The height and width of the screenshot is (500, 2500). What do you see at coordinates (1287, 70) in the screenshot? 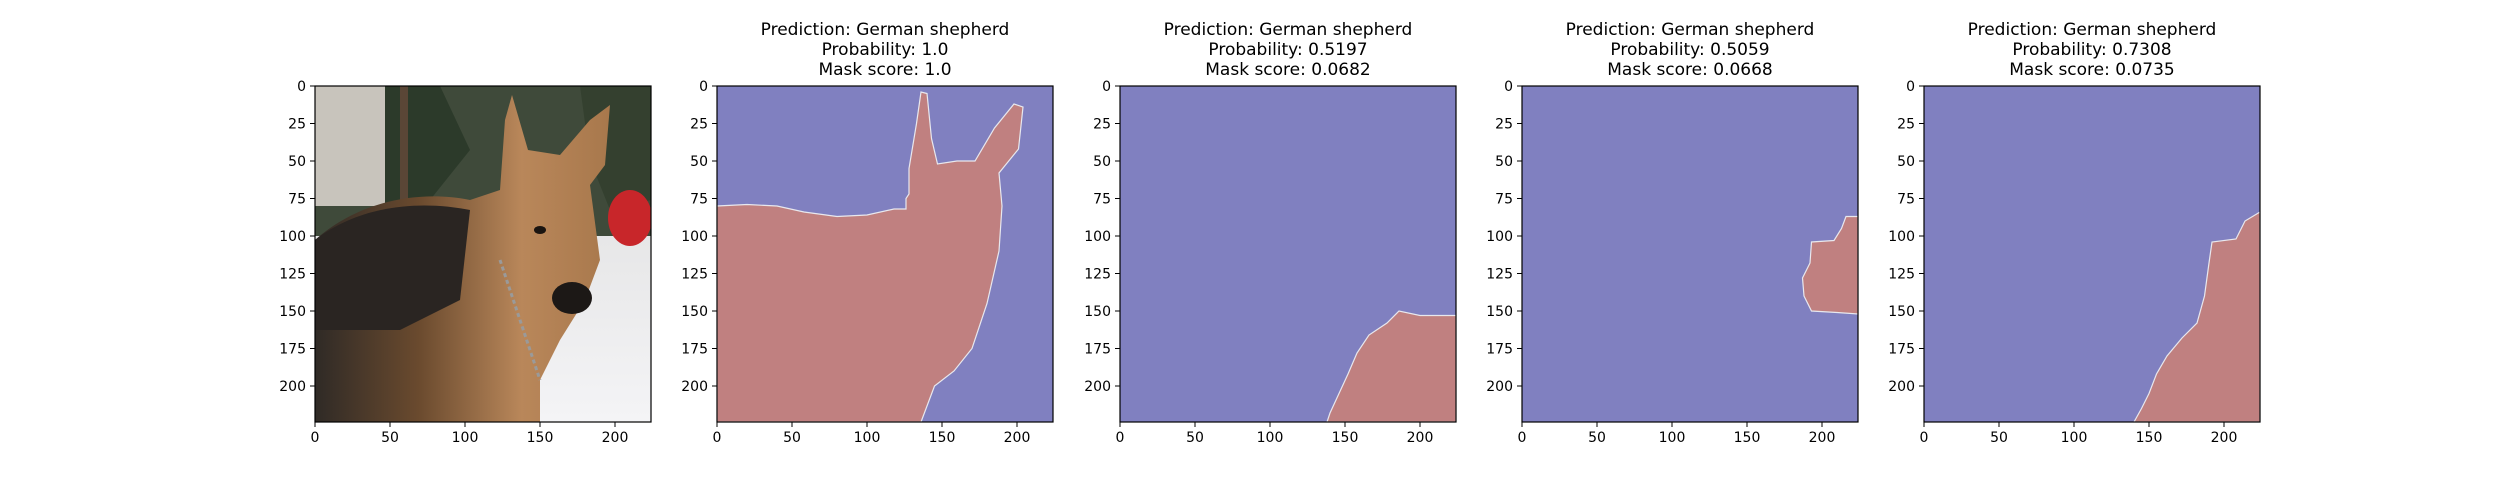
I see `panel-title-line: Mask score: 0.0682` at bounding box center [1287, 70].